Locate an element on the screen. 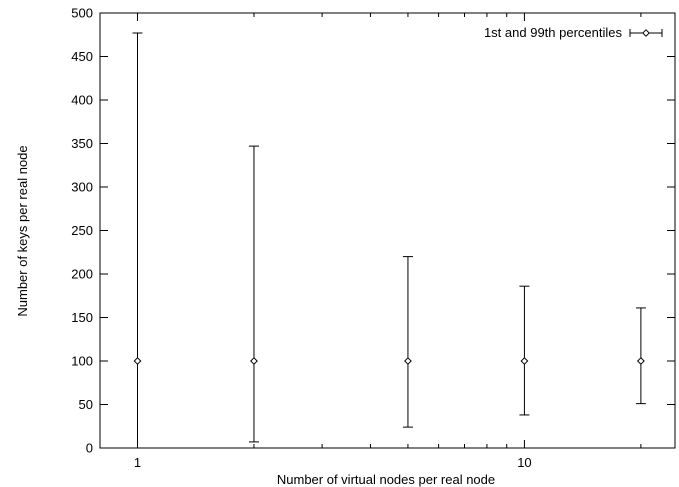  y-tick-label: 100 is located at coordinates (82, 361).